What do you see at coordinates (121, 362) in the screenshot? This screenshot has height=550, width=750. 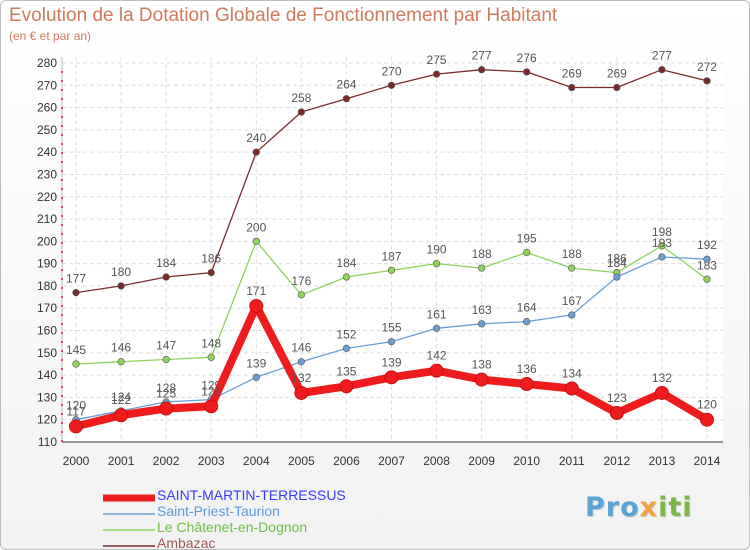 I see `point-le-chatenet-en-dognon-2001` at bounding box center [121, 362].